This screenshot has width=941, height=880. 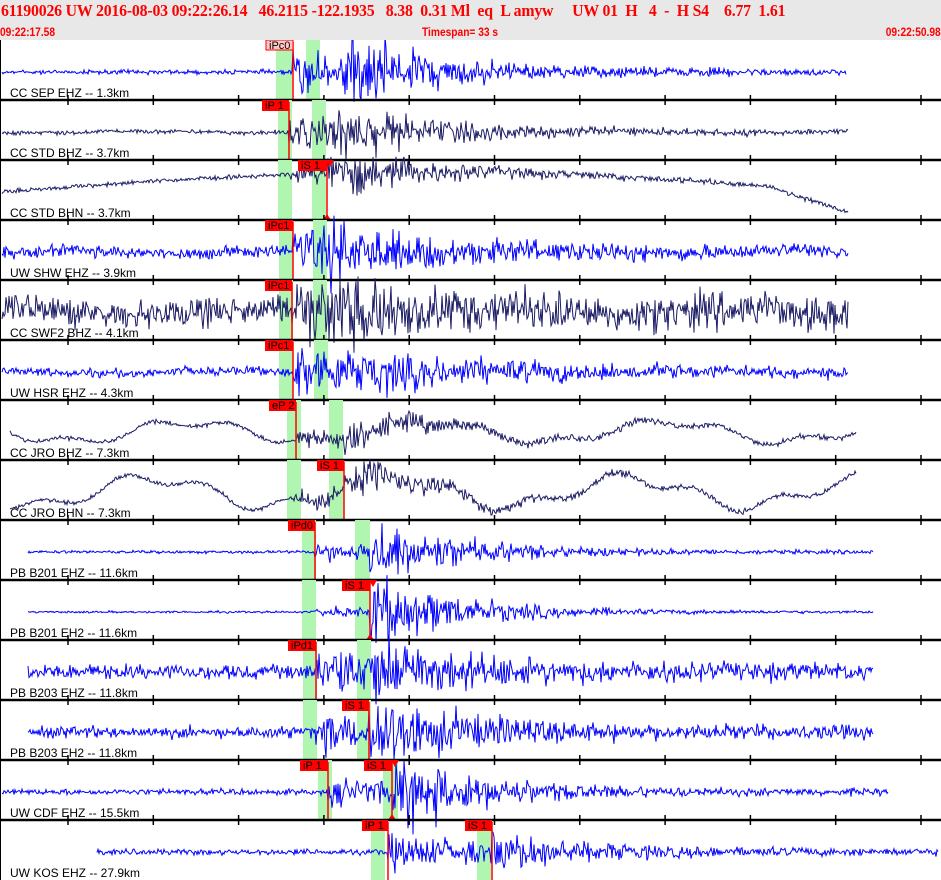 What do you see at coordinates (70, 513) in the screenshot?
I see `trace-label: CC JRO BHN -- 7.3km` at bounding box center [70, 513].